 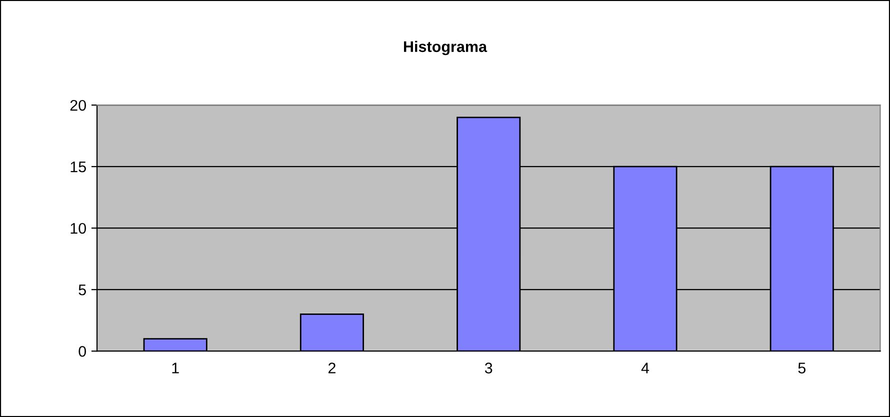 I want to click on y-tick-label: 15, so click(x=78, y=167).